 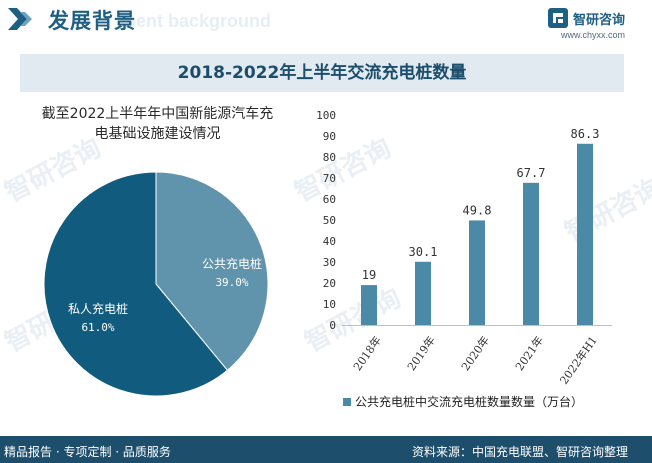 I want to click on y-tick-label: 90, so click(x=329, y=136).